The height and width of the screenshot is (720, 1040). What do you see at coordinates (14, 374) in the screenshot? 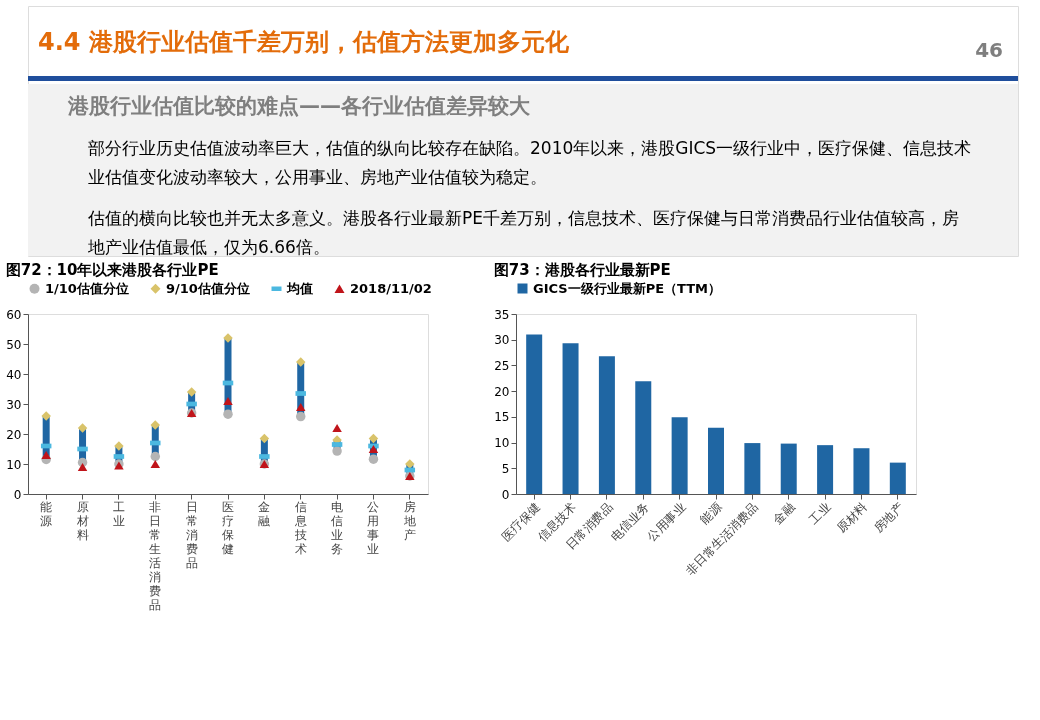
I see `y-tick-label: 40` at bounding box center [14, 374].